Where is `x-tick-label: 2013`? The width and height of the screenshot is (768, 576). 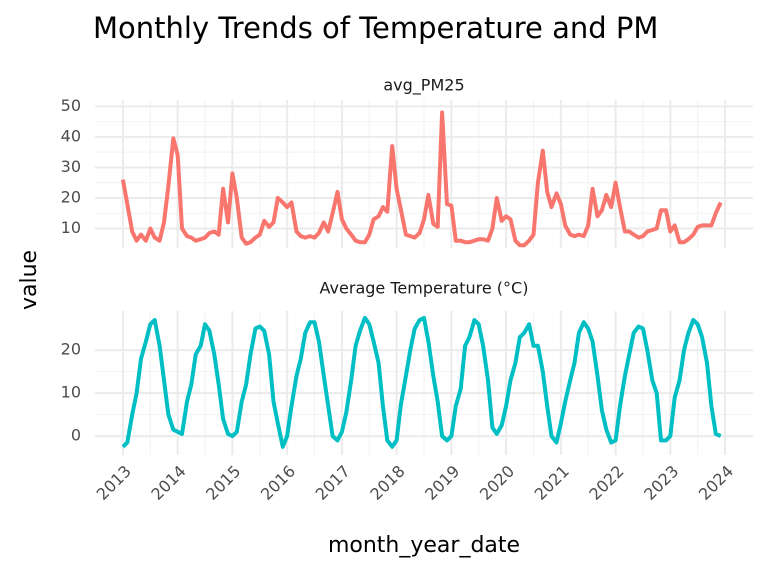 x-tick-label: 2013 is located at coordinates (114, 483).